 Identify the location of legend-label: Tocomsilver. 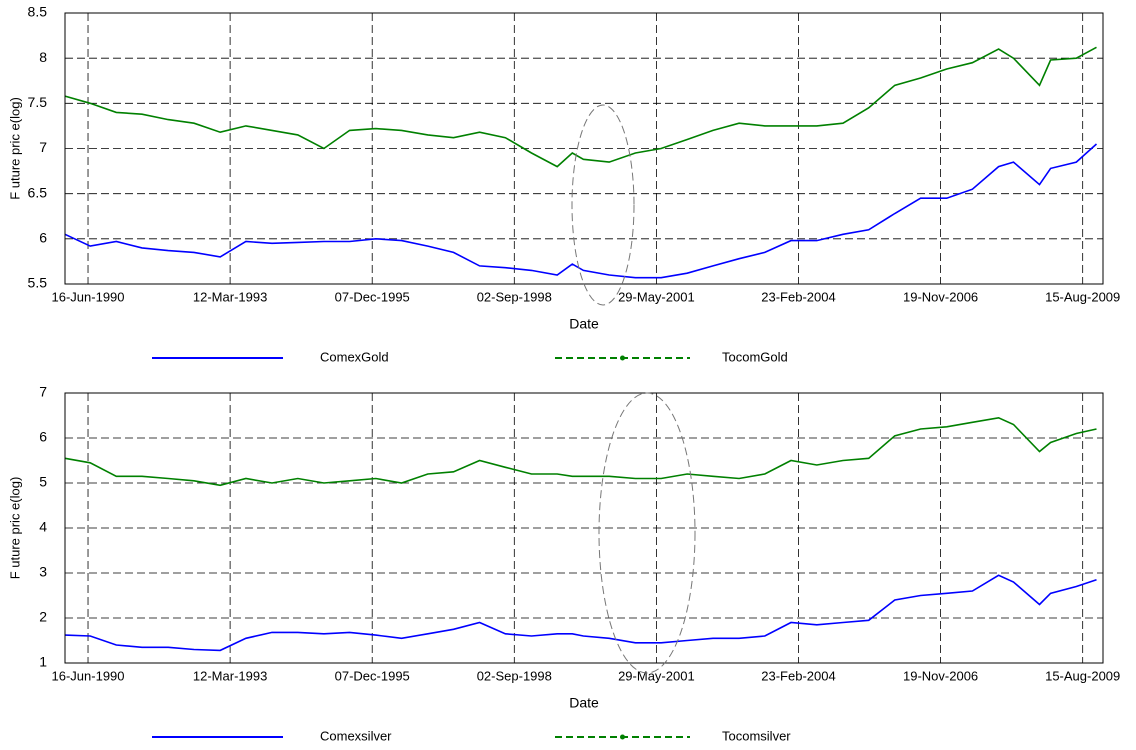
(756, 735).